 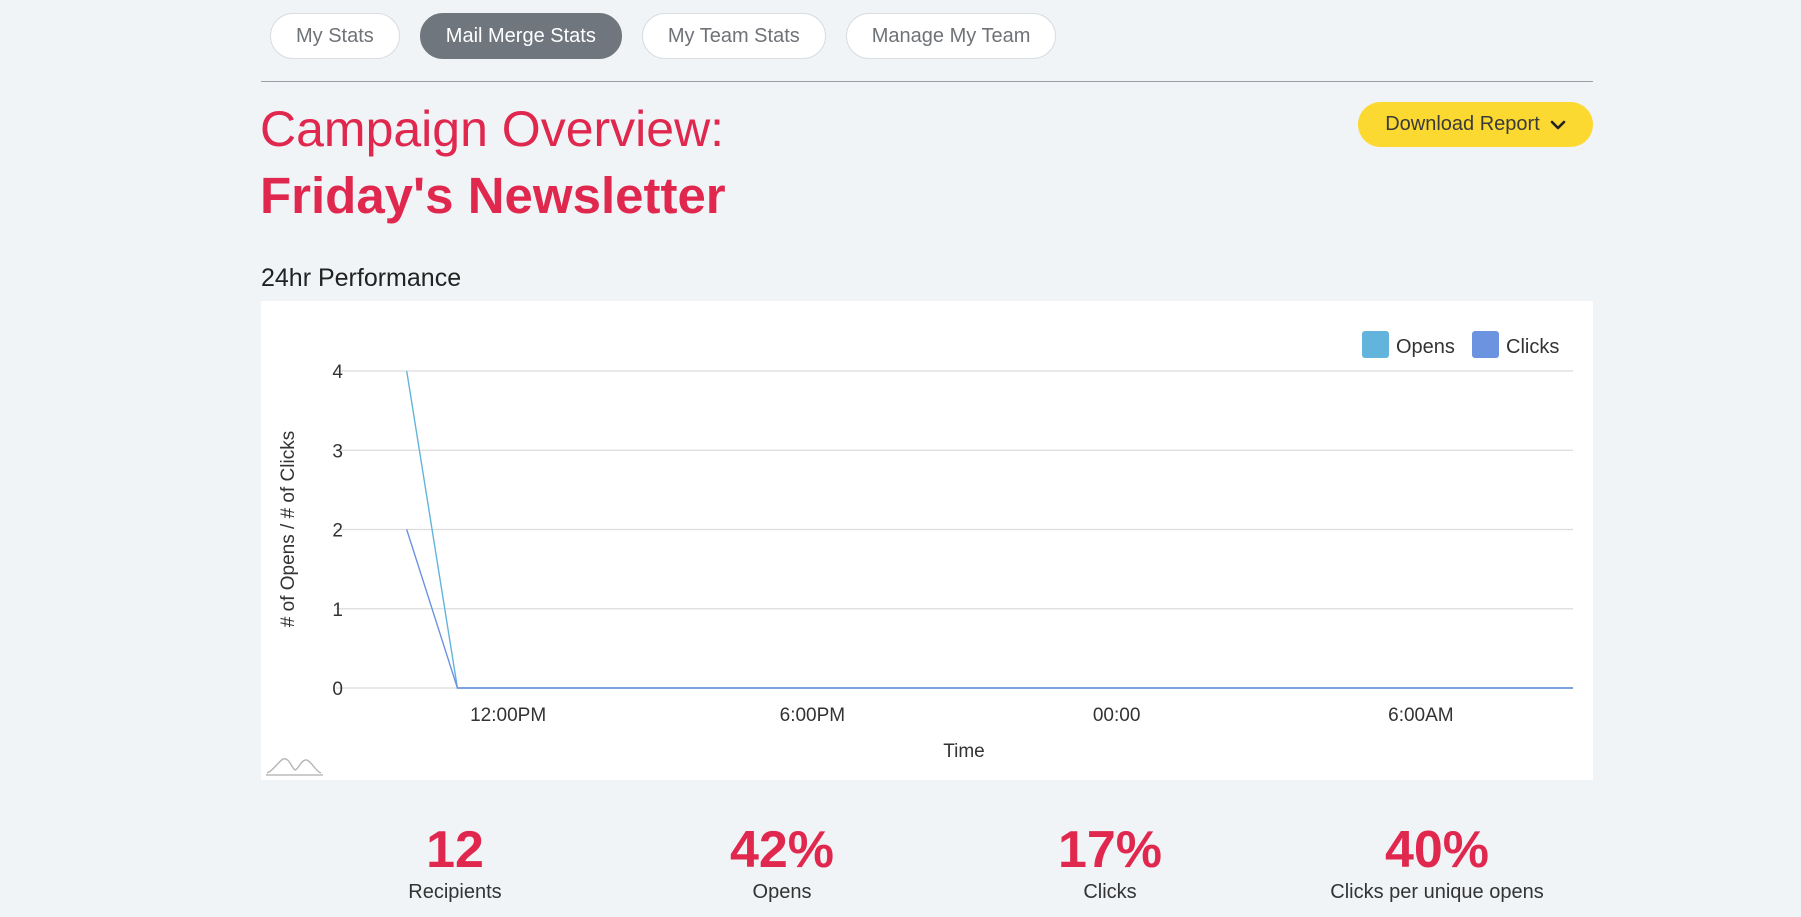 I want to click on x-tick-label: 12:00PM, so click(x=508, y=715).